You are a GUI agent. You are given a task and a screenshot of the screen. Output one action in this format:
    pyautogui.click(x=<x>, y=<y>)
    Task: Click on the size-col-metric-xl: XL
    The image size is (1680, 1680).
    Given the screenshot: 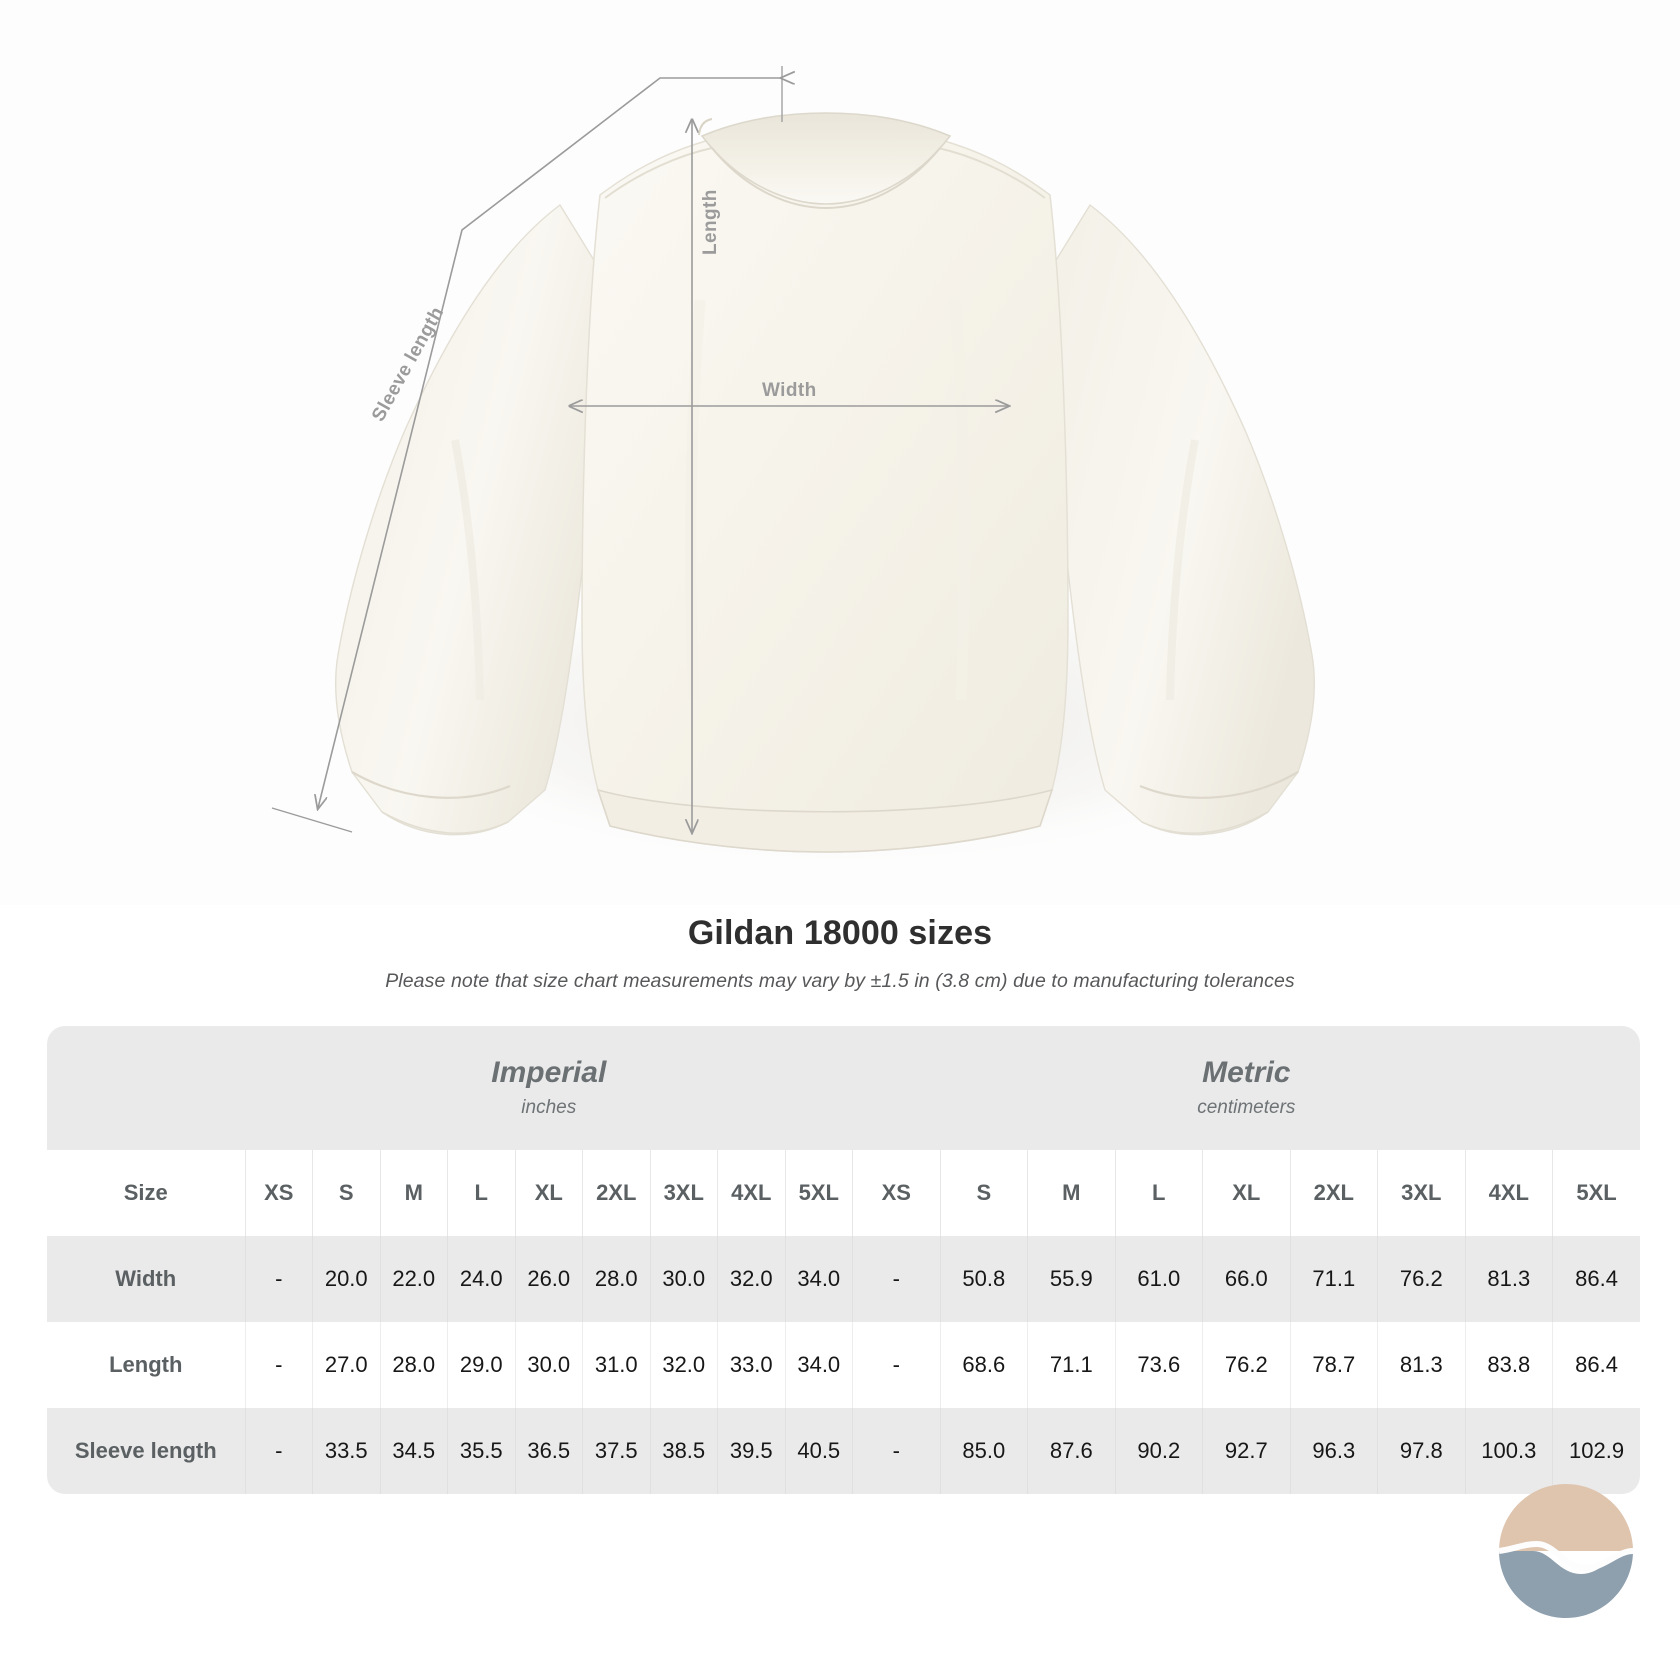 What is the action you would take?
    pyautogui.click(x=1246, y=1193)
    